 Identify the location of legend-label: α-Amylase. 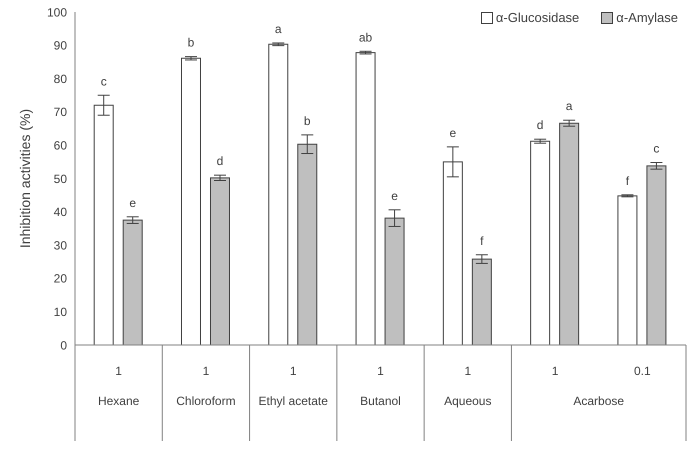
(646, 17).